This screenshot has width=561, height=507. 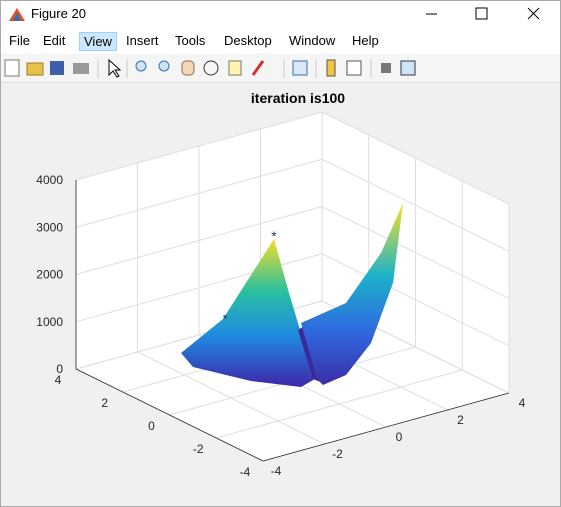 I want to click on toolbar, so click(x=280, y=69).